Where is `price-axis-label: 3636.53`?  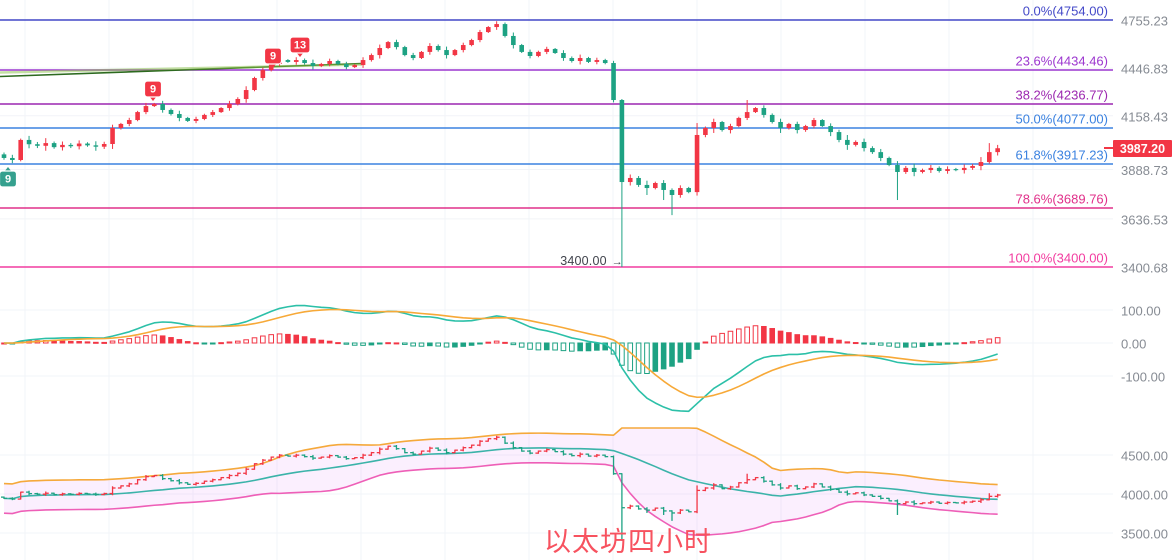
price-axis-label: 3636.53 is located at coordinates (1144, 219).